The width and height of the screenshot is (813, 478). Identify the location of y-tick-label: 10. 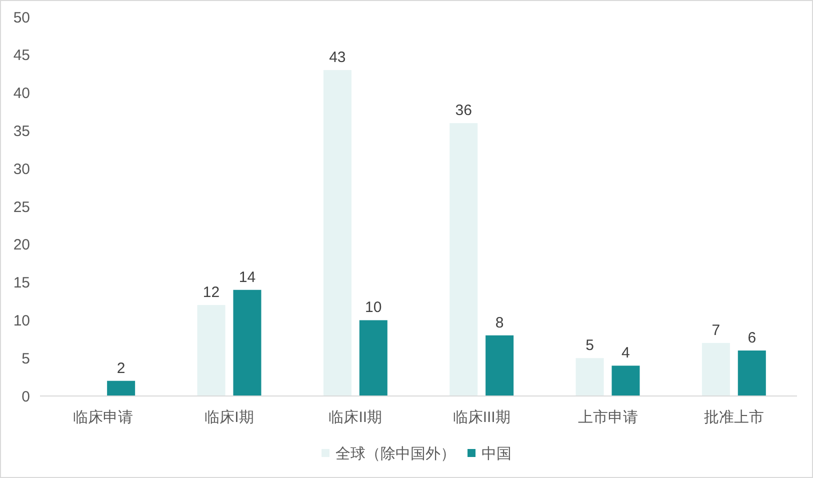
(21, 321).